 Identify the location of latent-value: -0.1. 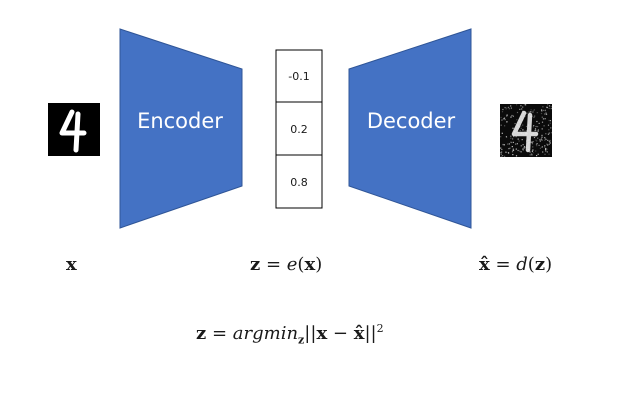
(298, 76).